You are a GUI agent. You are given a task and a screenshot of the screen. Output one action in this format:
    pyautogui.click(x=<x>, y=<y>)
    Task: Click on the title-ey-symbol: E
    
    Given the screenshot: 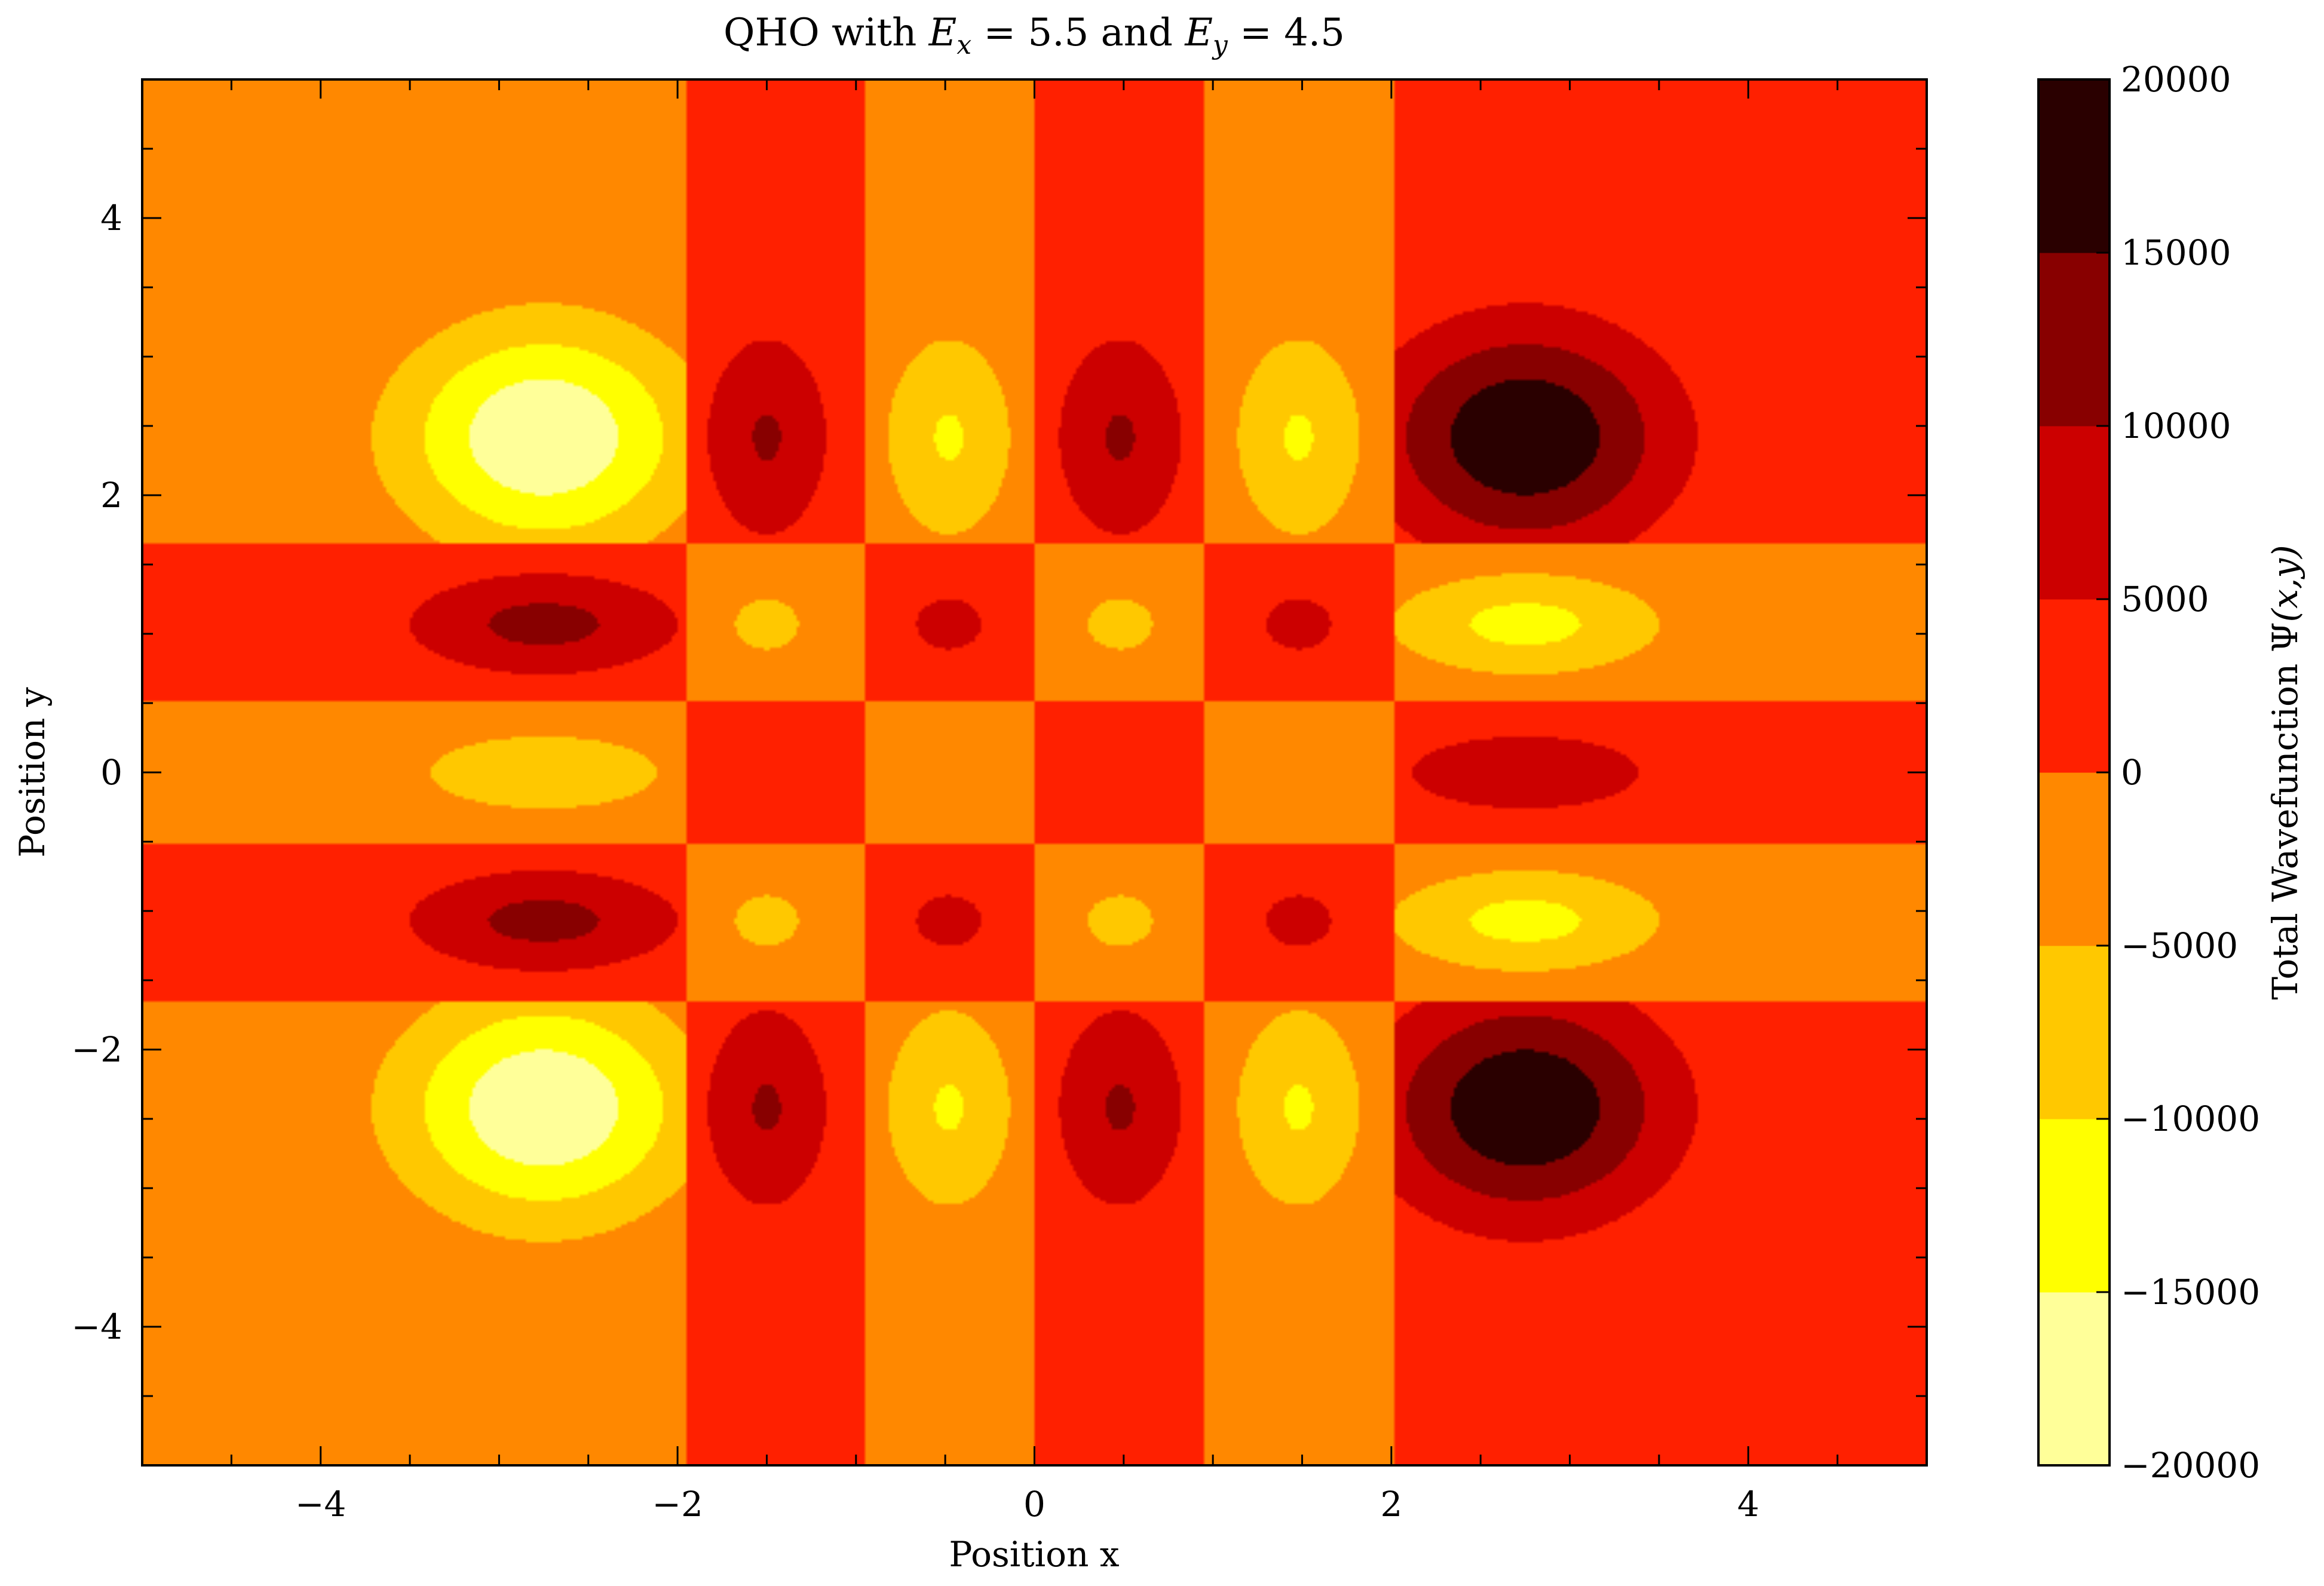 What is the action you would take?
    pyautogui.click(x=1198, y=33)
    